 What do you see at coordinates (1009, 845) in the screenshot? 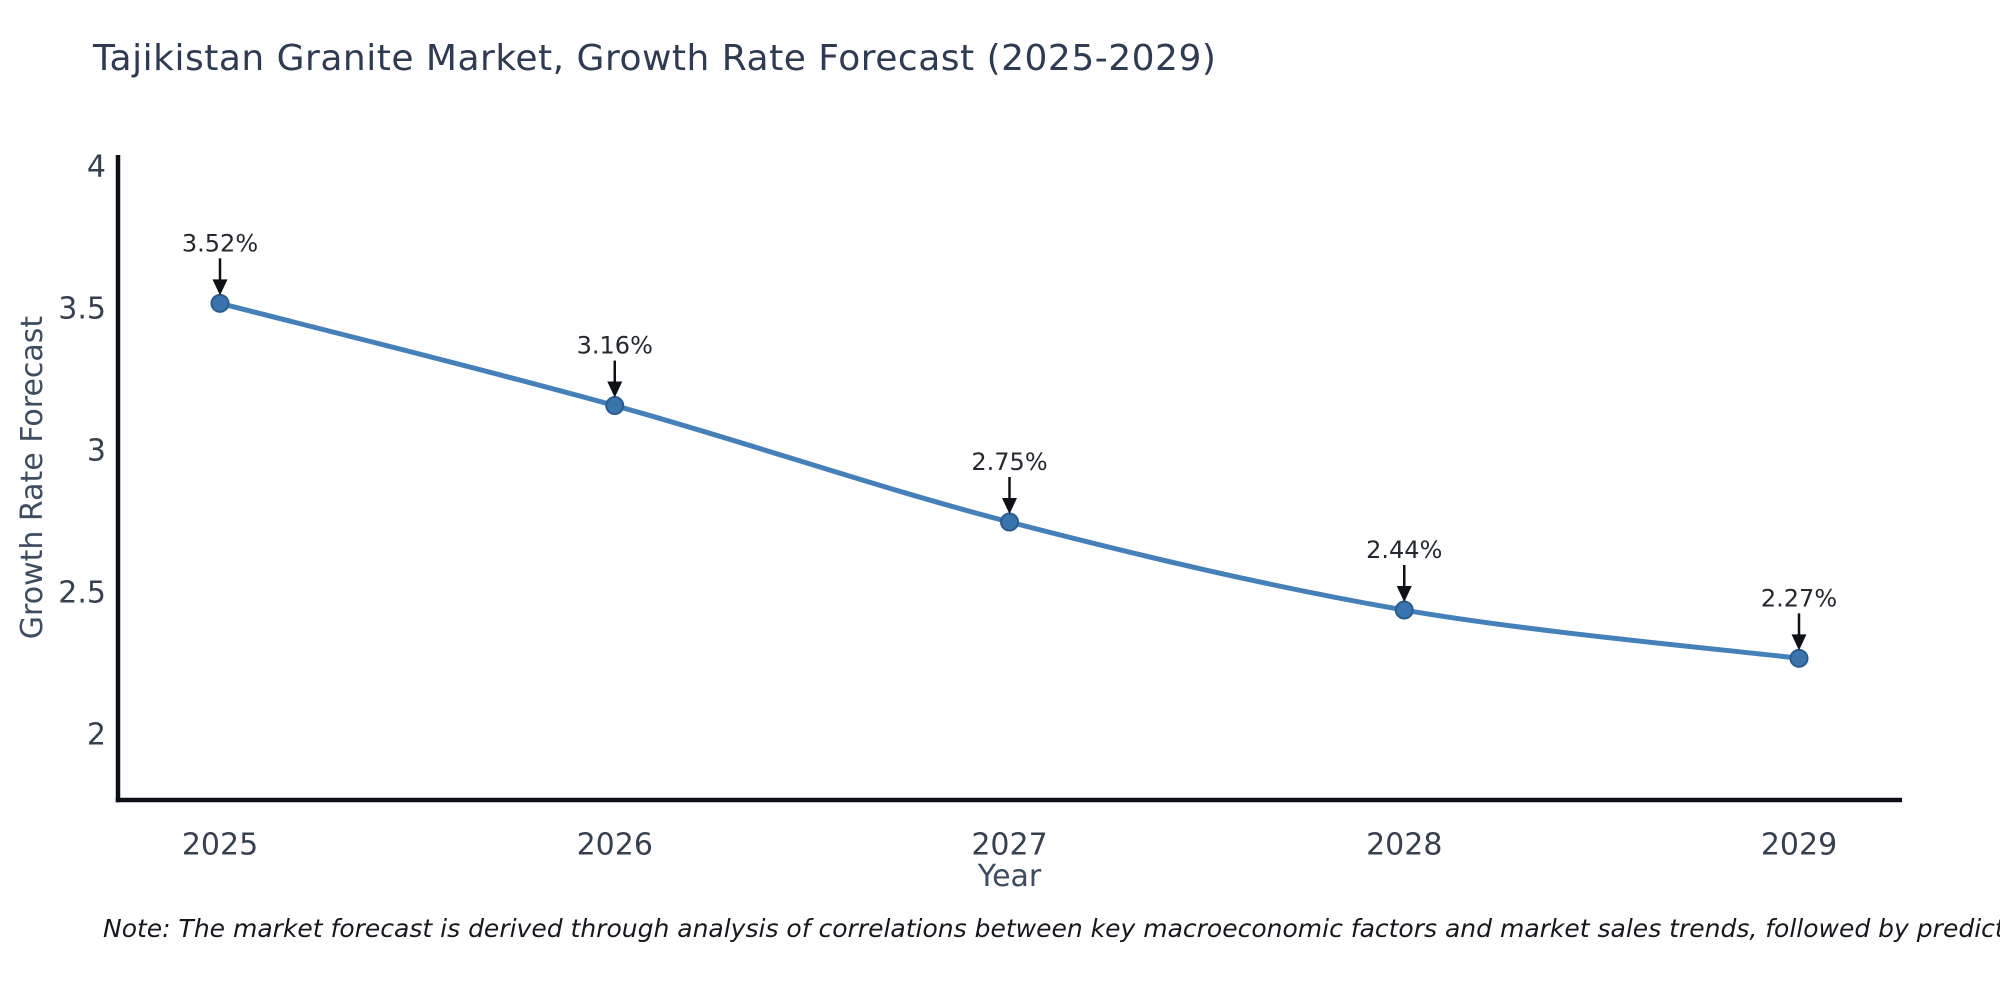
I see `x-tick-label: 2027` at bounding box center [1009, 845].